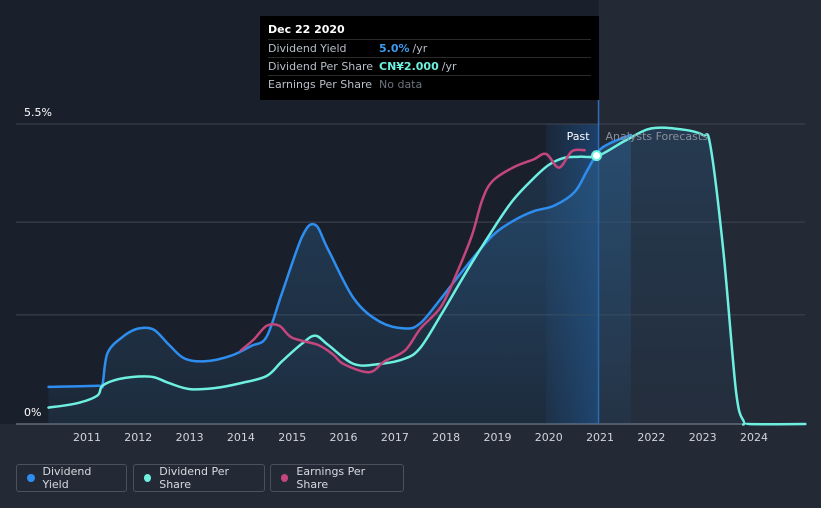  Describe the element at coordinates (32, 412) in the screenshot. I see `y-tick-label: 0%` at that location.